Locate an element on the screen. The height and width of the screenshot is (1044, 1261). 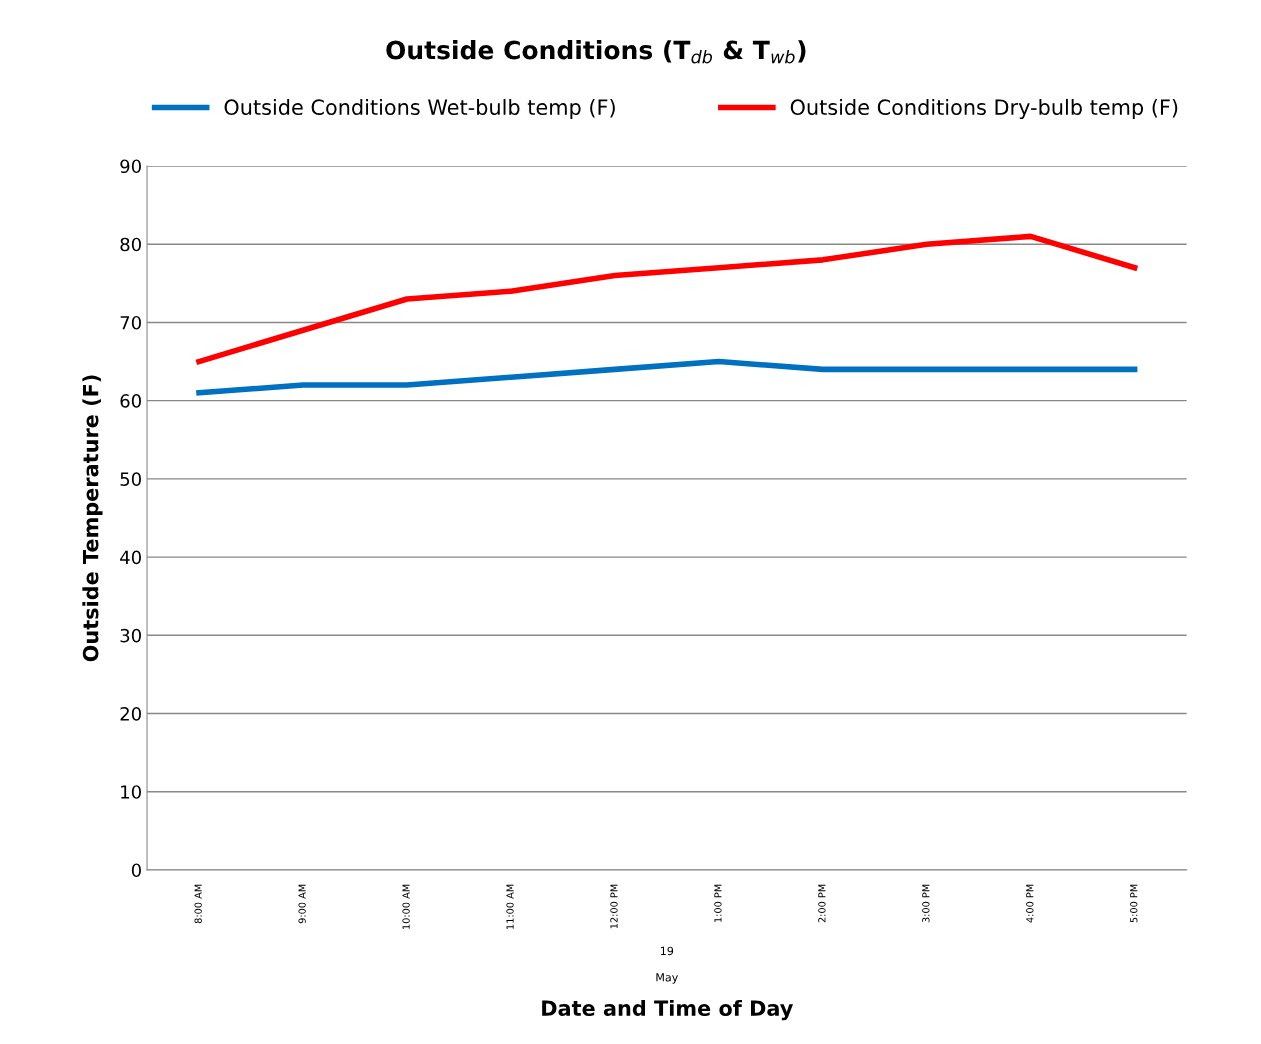
text: 19 is located at coordinates (667, 951).